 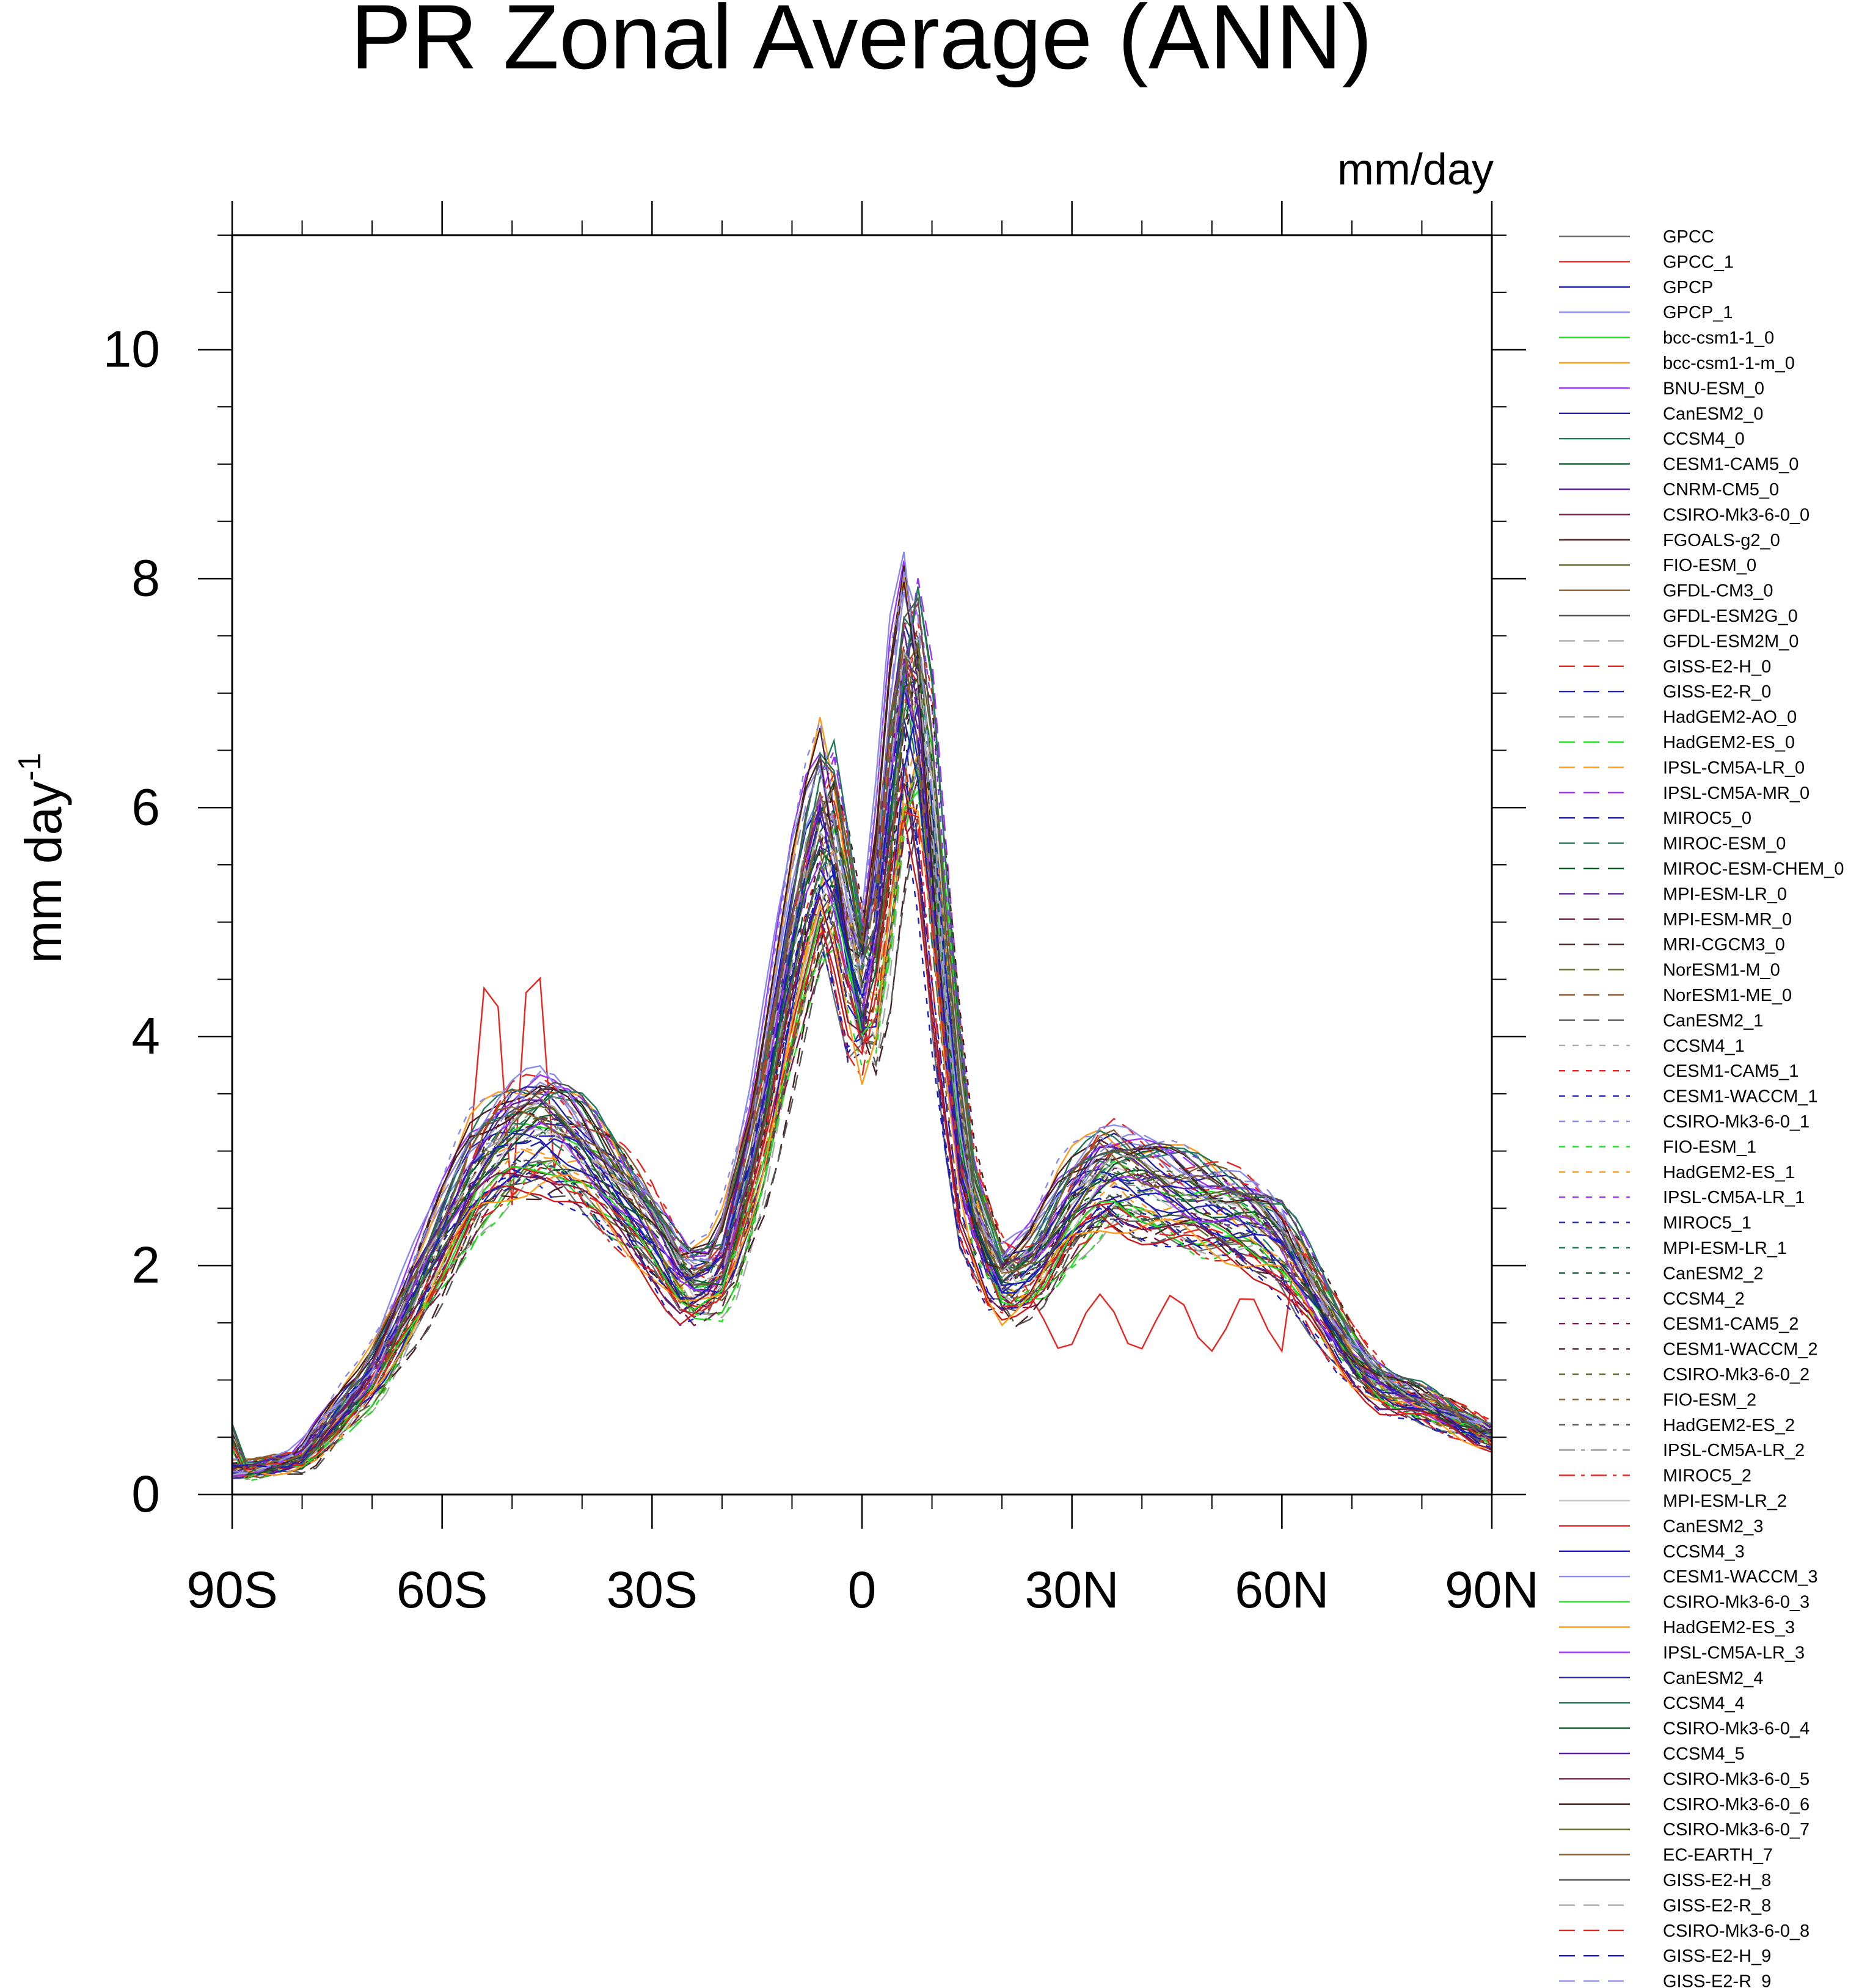 I want to click on legend-label: CESM1-WACCM_2, so click(x=1740, y=1350).